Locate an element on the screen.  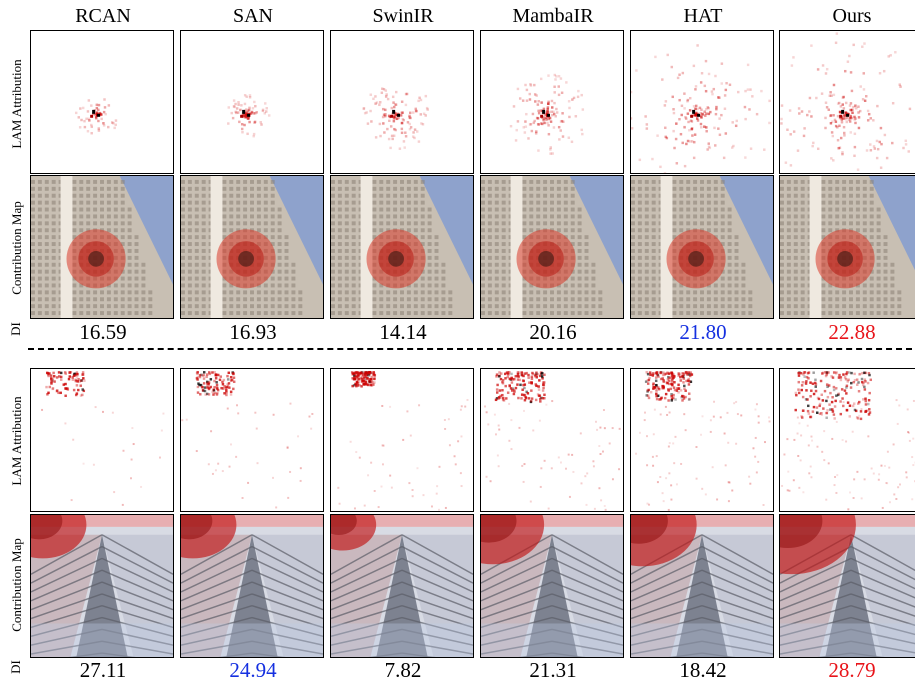
column-header-san: SAN is located at coordinates (252, 16).